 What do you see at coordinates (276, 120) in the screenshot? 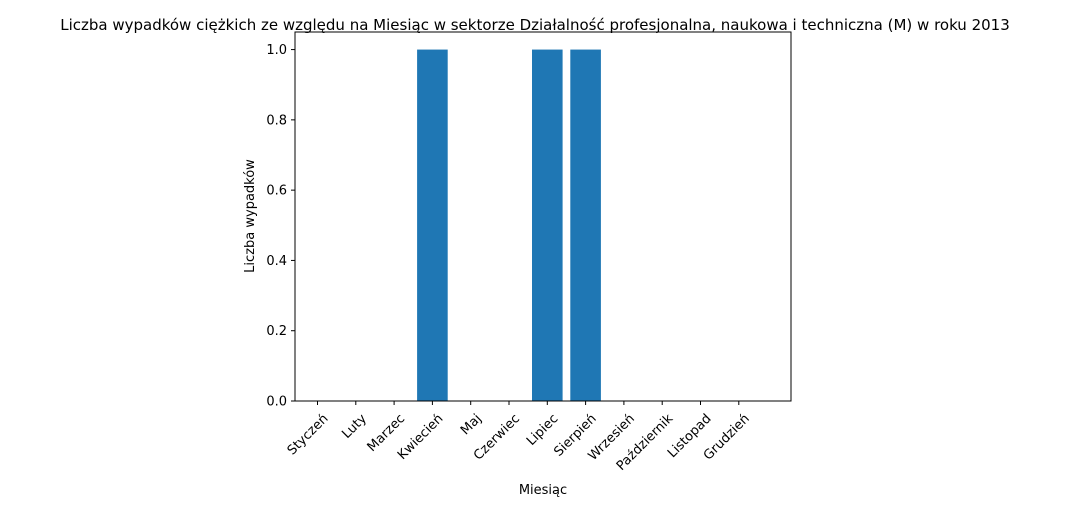
I see `y-tick-label: 0.8` at bounding box center [276, 120].